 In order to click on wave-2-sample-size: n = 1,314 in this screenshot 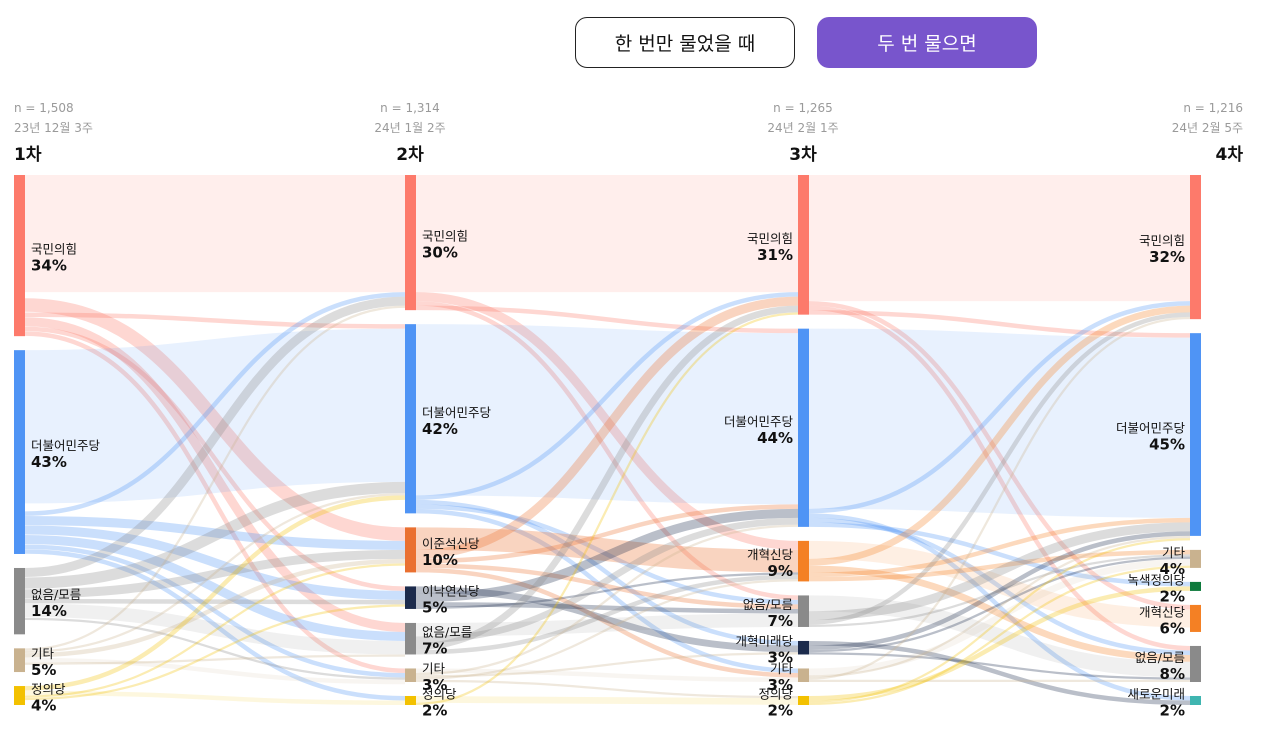, I will do `click(410, 108)`.